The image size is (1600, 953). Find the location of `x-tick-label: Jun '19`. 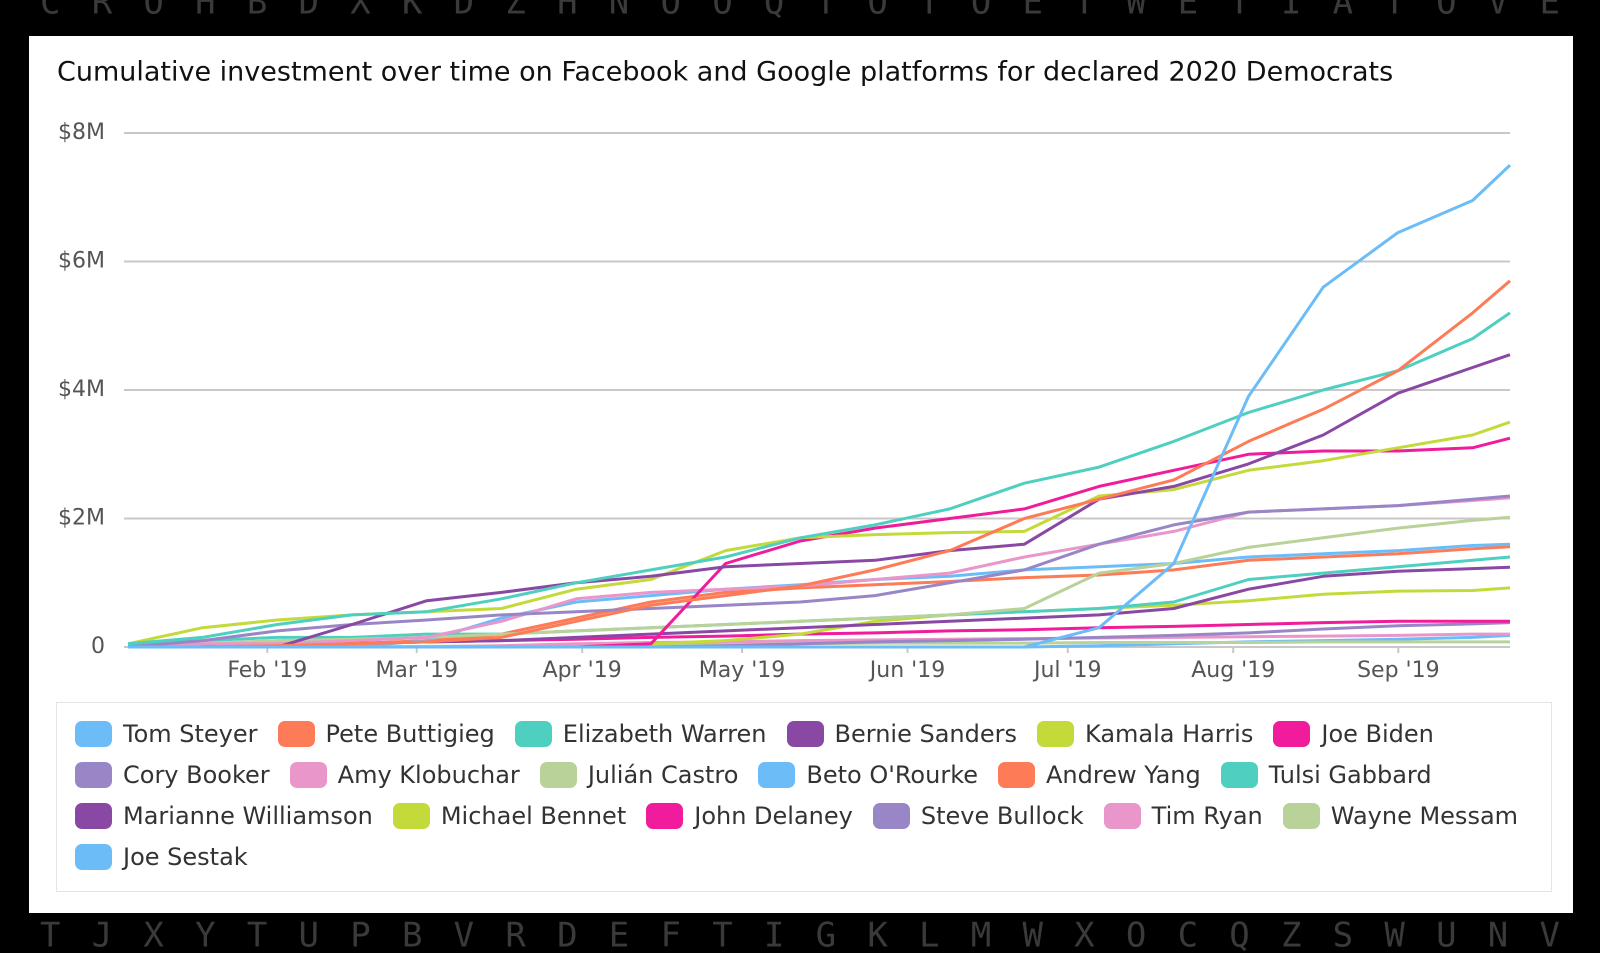

x-tick-label: Jun '19 is located at coordinates (906, 670).